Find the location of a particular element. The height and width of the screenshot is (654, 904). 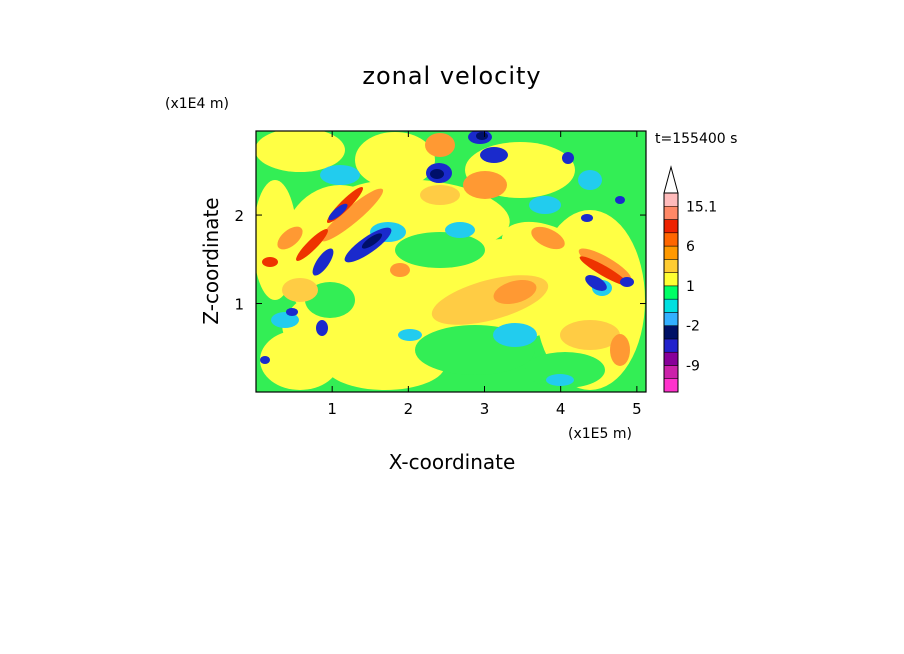

colorbar-overflow-arrow is located at coordinates (671, 179).